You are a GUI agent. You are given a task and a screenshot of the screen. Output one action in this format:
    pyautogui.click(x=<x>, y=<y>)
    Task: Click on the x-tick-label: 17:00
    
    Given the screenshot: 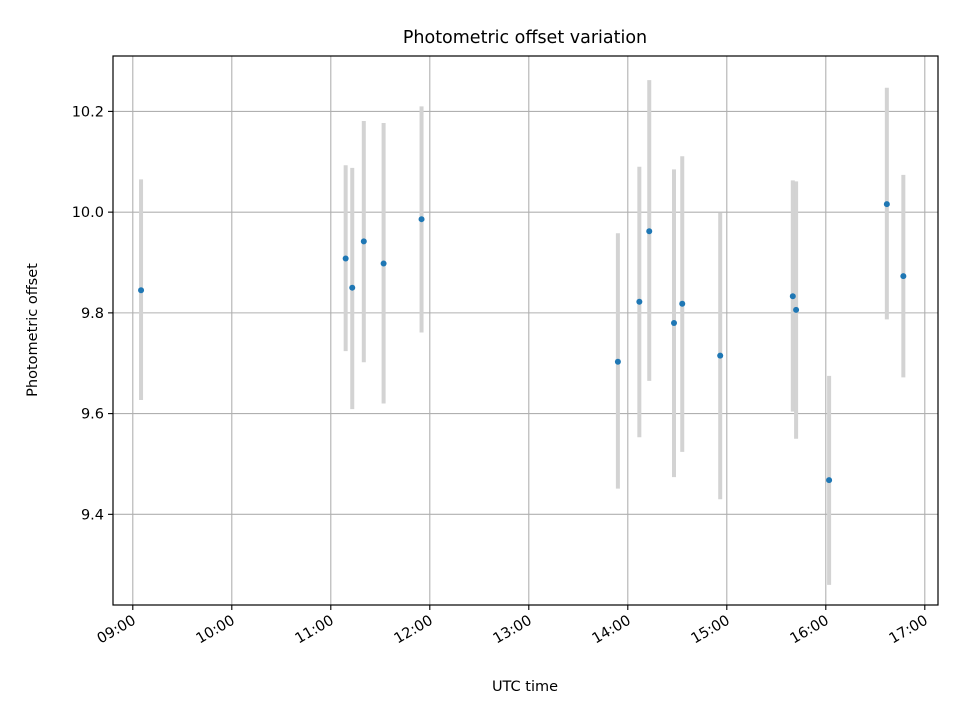 What is the action you would take?
    pyautogui.click(x=909, y=630)
    